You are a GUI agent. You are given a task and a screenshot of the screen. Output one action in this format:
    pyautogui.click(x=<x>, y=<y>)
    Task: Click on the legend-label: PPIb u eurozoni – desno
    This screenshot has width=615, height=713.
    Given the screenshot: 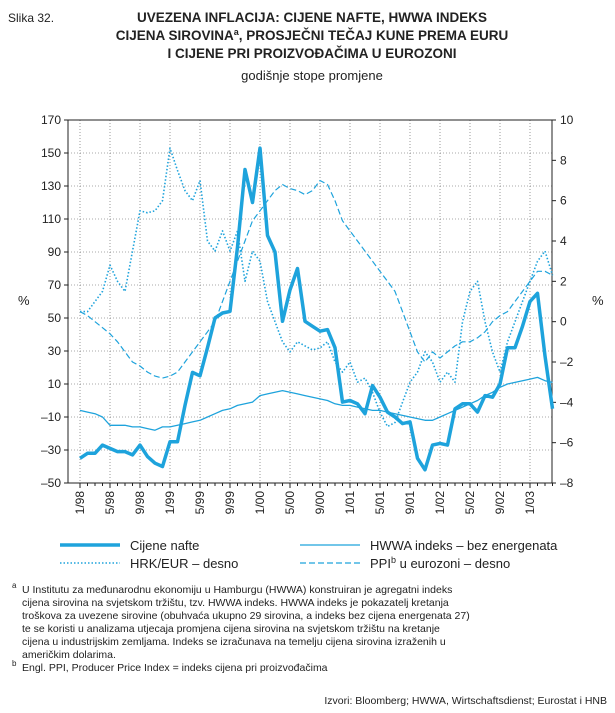 What is the action you would take?
    pyautogui.click(x=440, y=563)
    